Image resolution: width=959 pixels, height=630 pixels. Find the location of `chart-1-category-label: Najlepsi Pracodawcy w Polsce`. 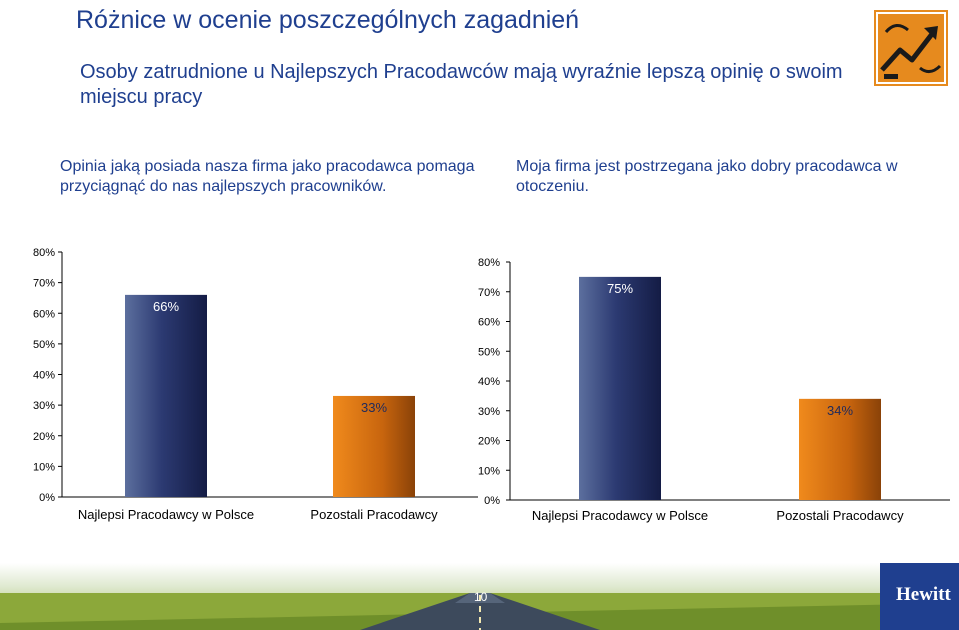

chart-1-category-label: Najlepsi Pracodawcy w Polsce is located at coordinates (166, 514).